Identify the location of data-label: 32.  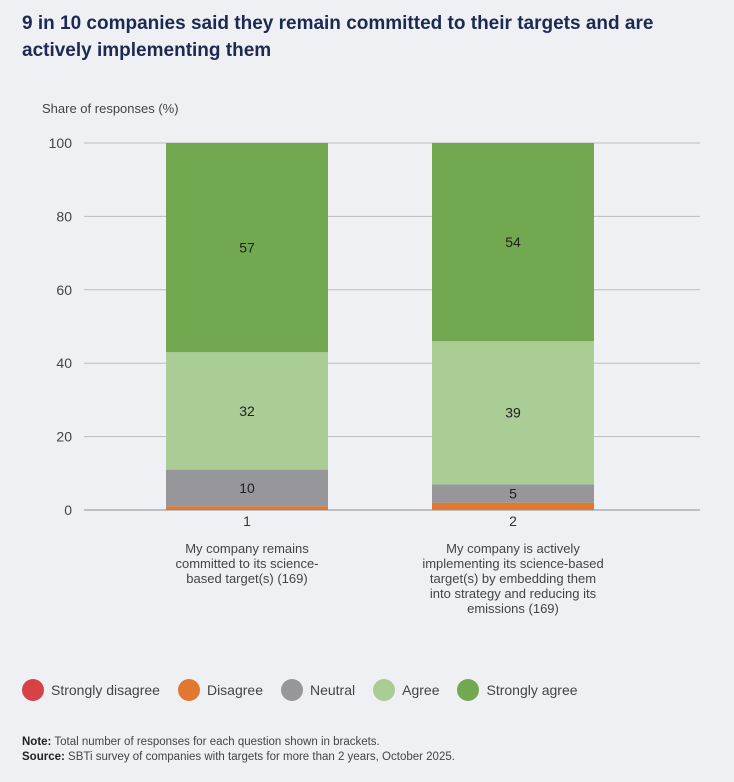
(247, 411).